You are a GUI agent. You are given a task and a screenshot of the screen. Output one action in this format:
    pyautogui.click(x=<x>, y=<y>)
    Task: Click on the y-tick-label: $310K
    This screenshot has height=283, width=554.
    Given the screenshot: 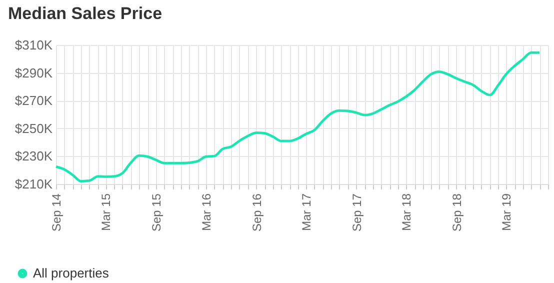 What is the action you would take?
    pyautogui.click(x=33, y=45)
    